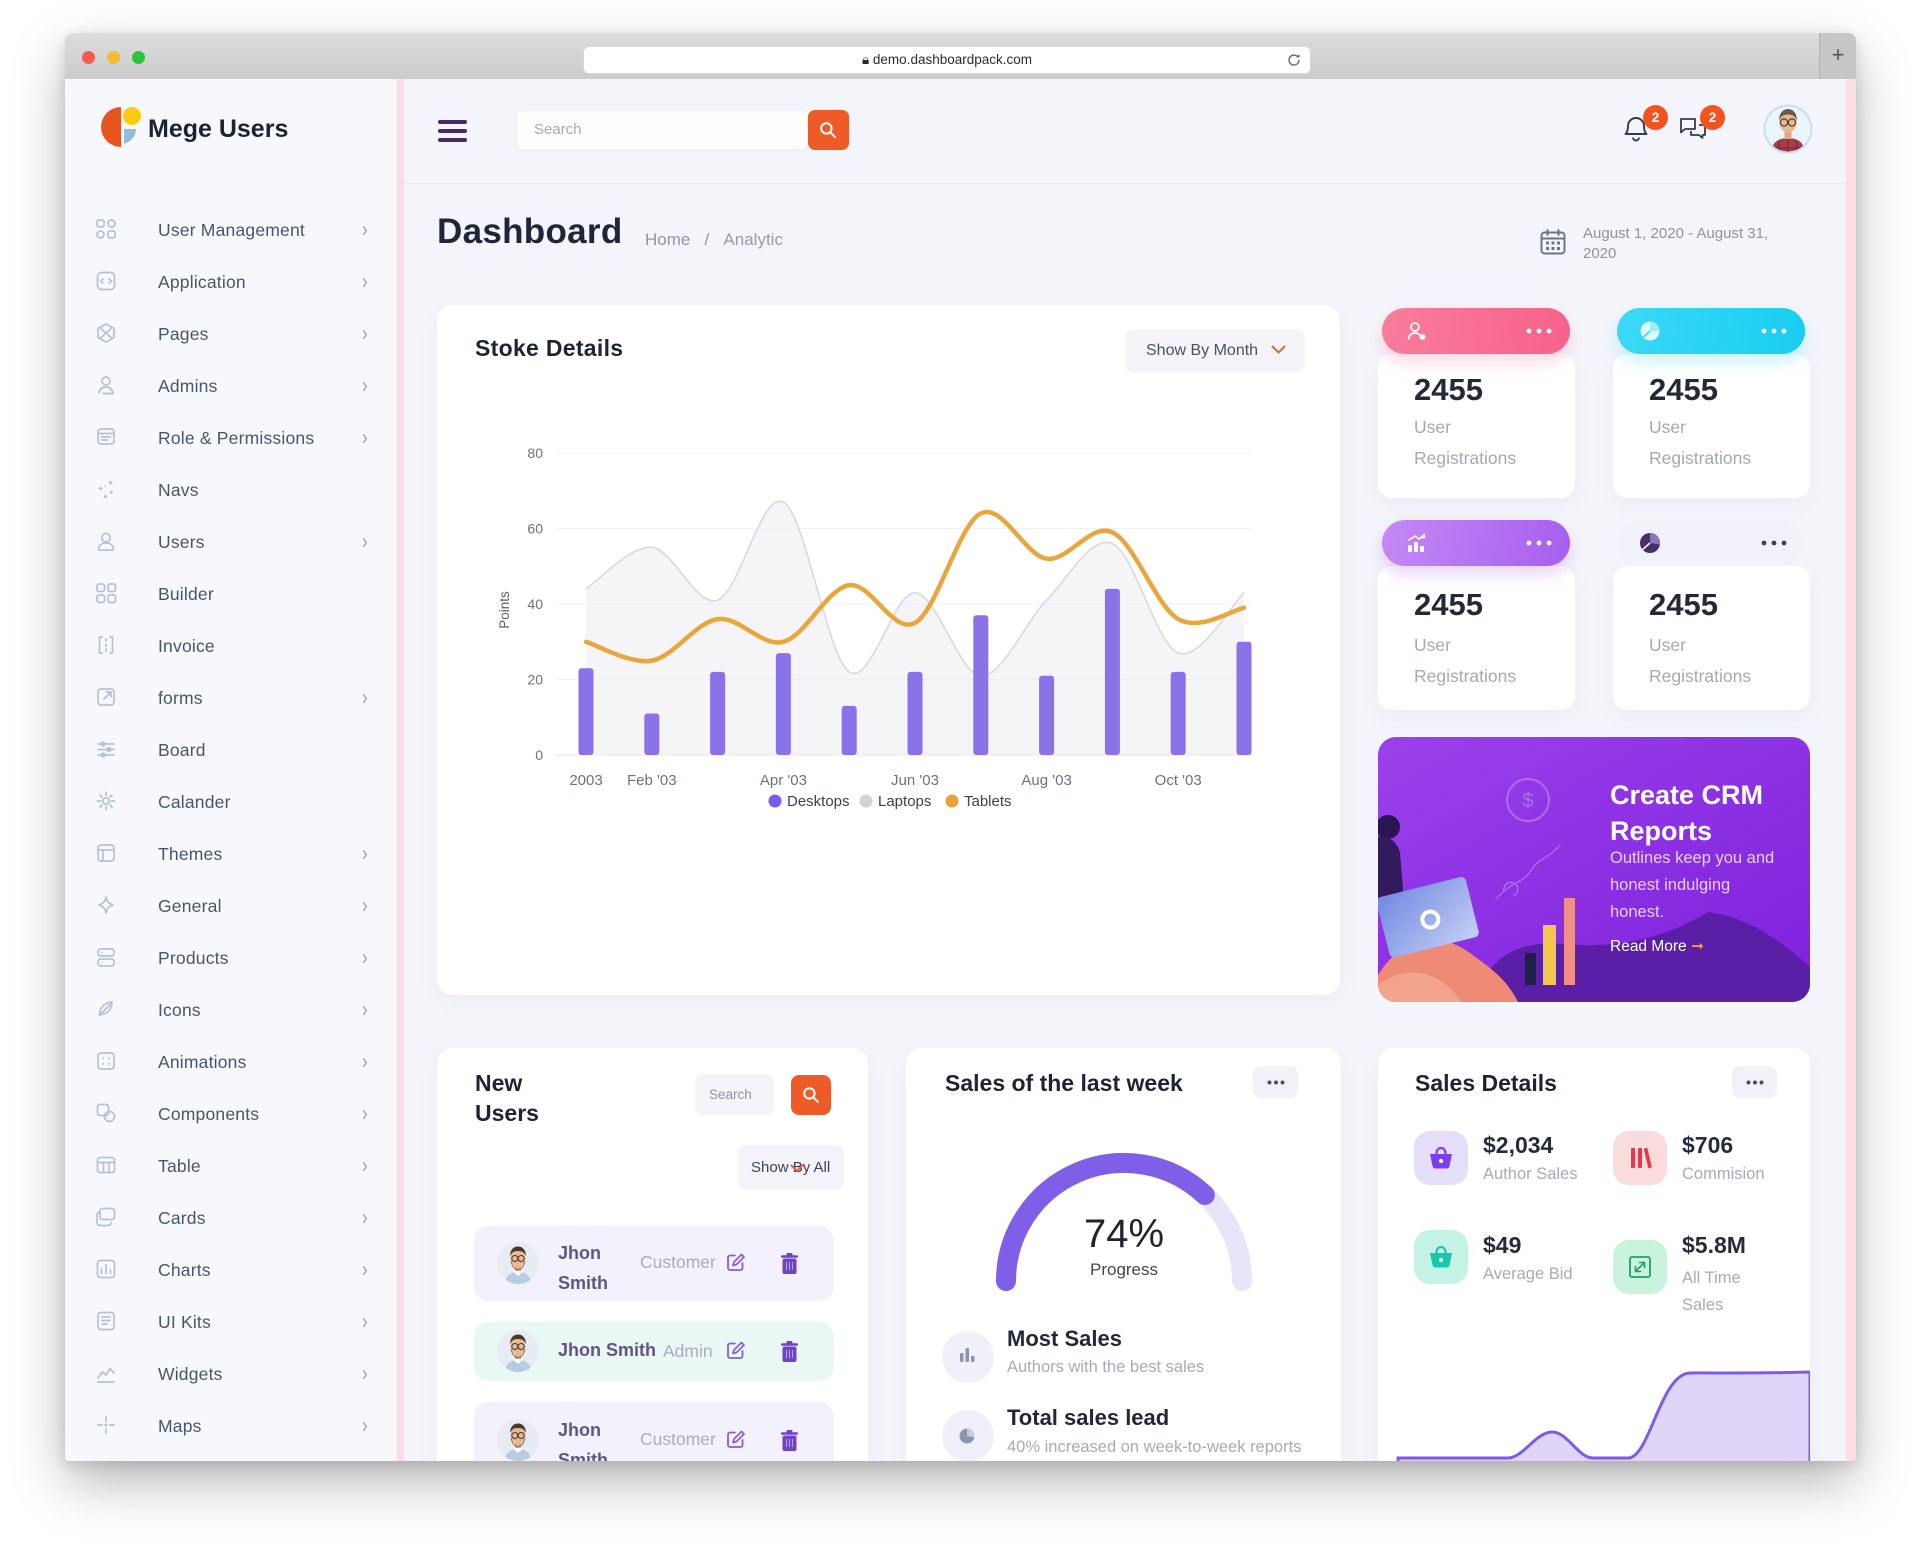  What do you see at coordinates (1178, 780) in the screenshot?
I see `svg-text: Oct '03` at bounding box center [1178, 780].